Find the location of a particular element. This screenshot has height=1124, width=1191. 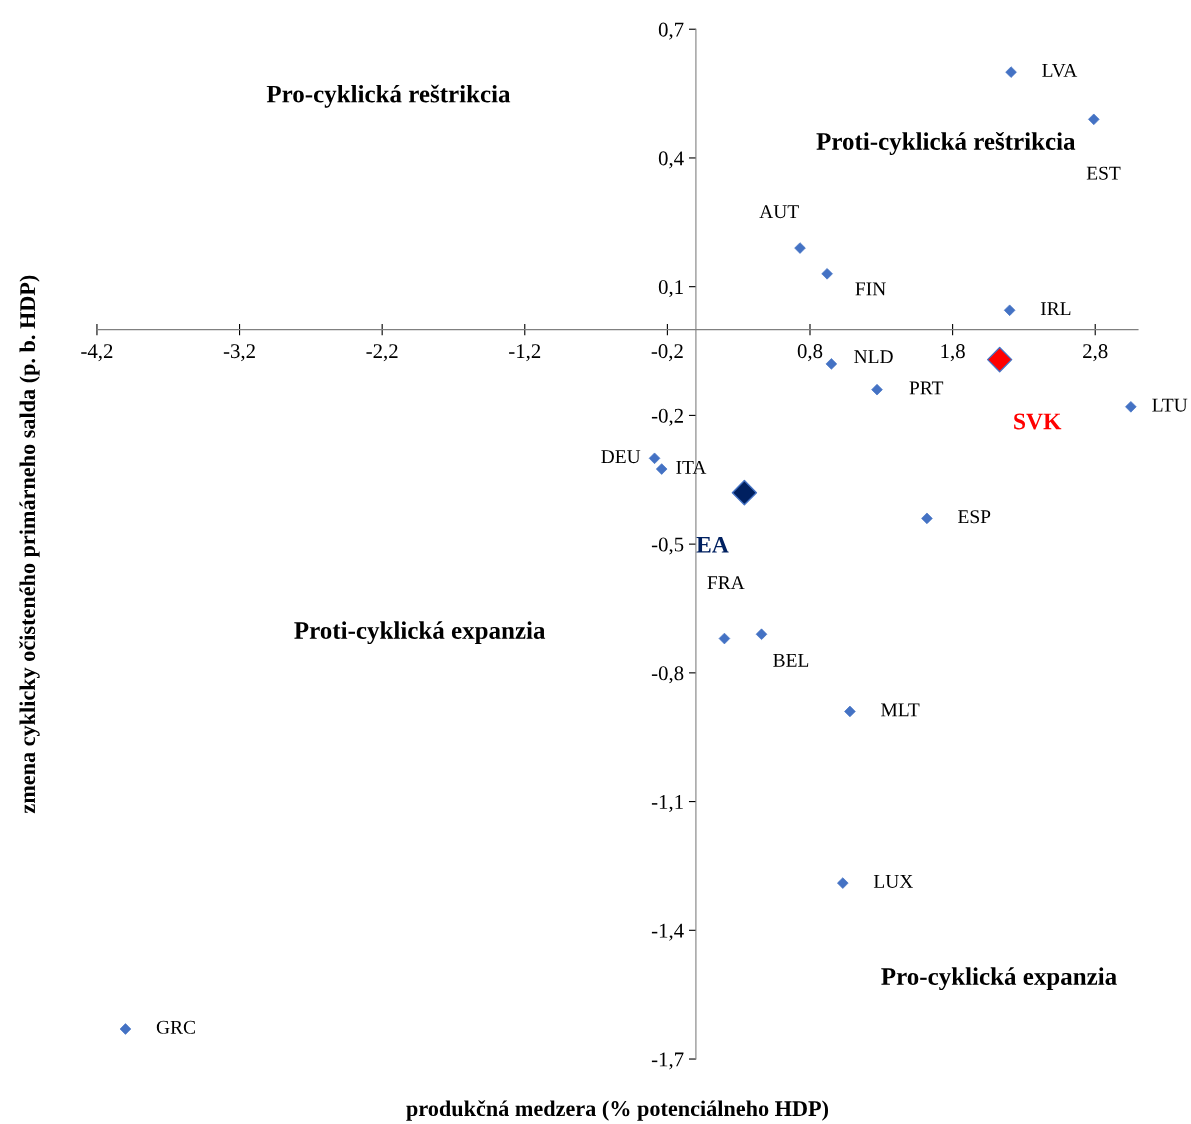

y-tick-label: -0,2 is located at coordinates (667, 417).